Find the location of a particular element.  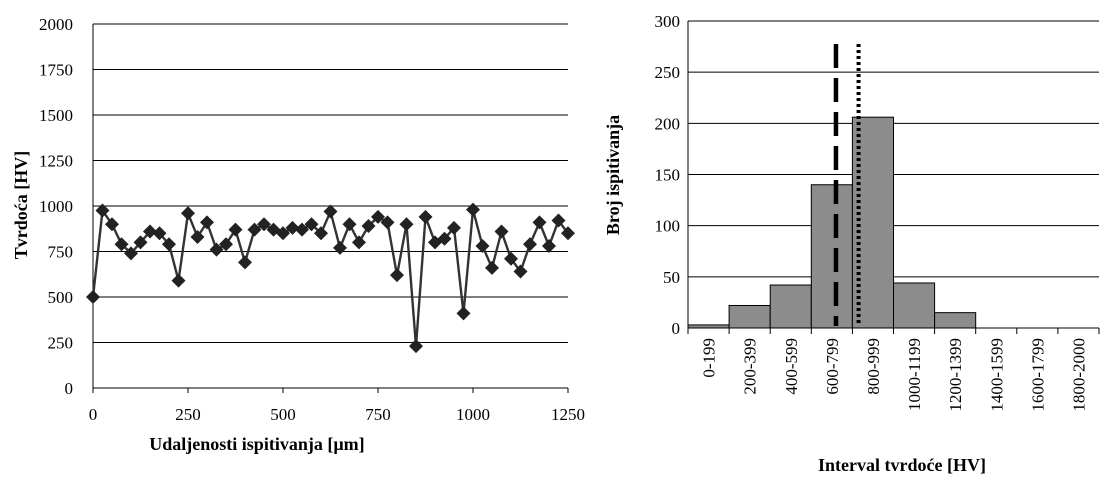

reference-lines is located at coordinates (847, 185).